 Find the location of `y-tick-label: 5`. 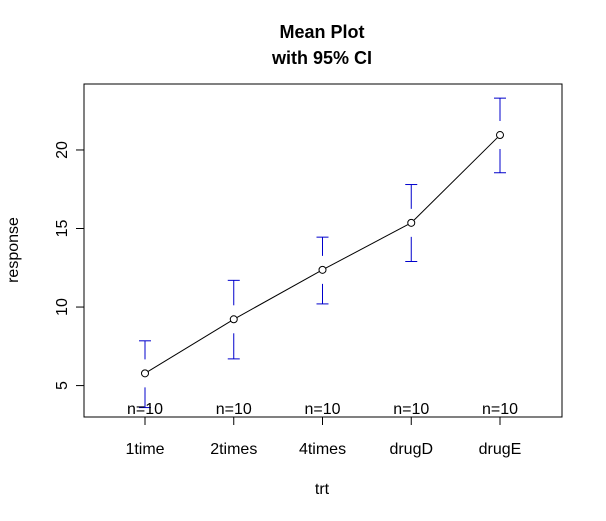

y-tick-label: 5 is located at coordinates (62, 385).